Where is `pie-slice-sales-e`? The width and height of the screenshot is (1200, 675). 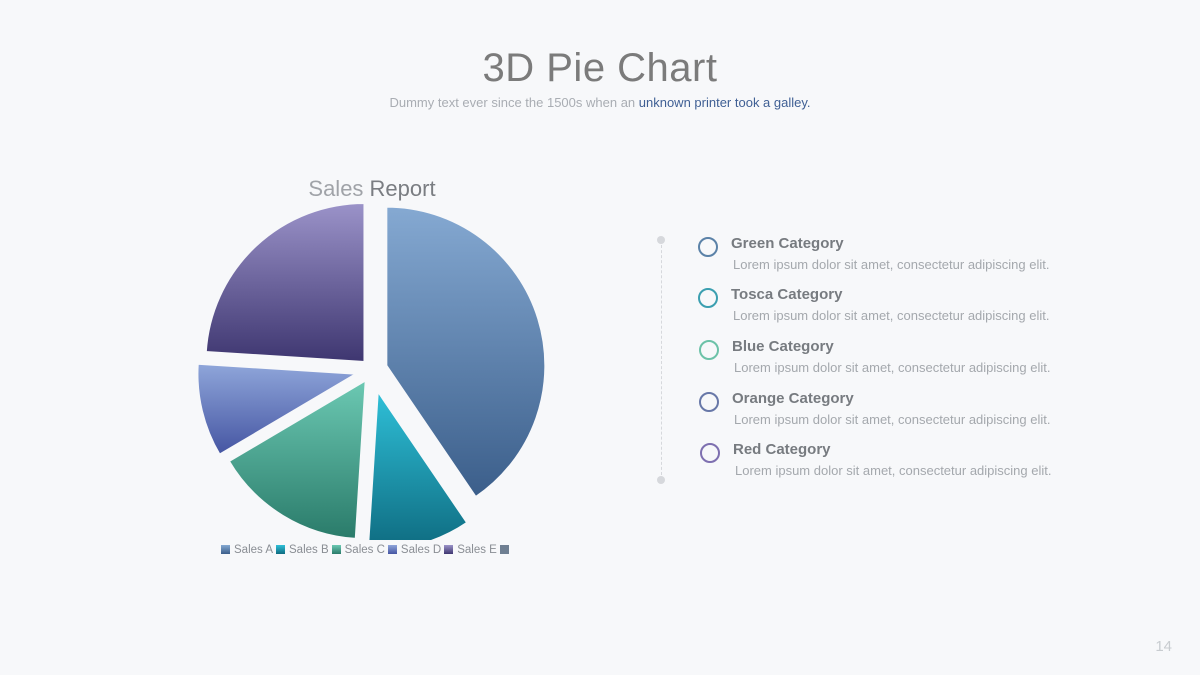
pie-slice-sales-e is located at coordinates (285, 282).